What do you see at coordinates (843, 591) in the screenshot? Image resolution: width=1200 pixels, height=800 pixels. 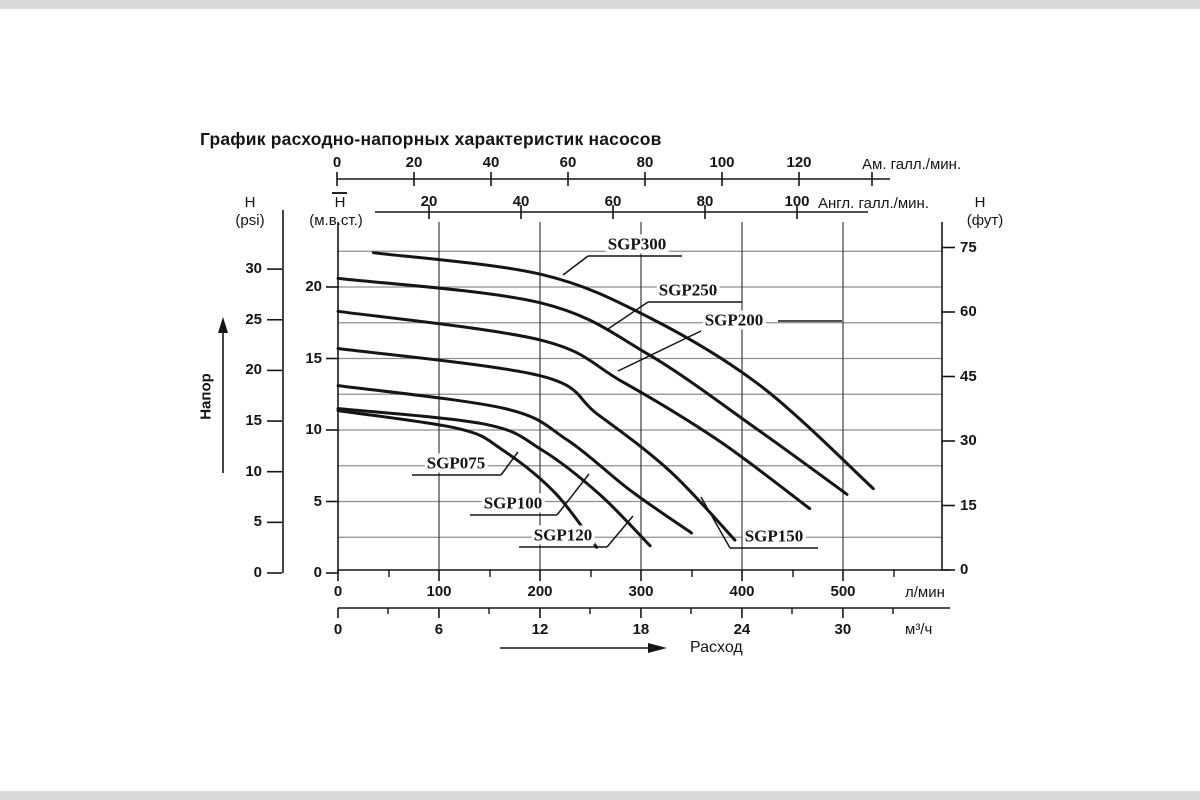 I see `bottom-lmin-tick-label: 500` at bounding box center [843, 591].